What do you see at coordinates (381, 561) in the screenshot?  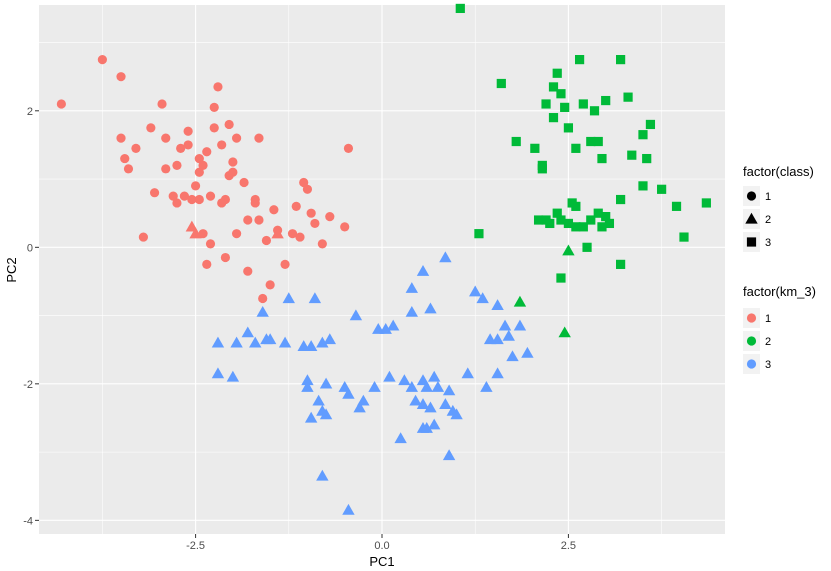 I see `x-axis-title: PC1` at bounding box center [381, 561].